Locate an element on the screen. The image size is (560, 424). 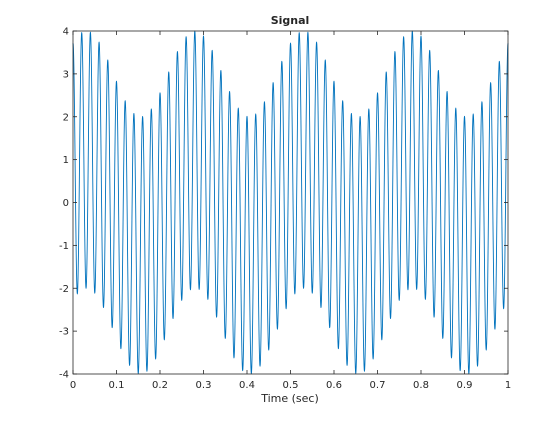
x-tick-label: 0.7 is located at coordinates (378, 385).